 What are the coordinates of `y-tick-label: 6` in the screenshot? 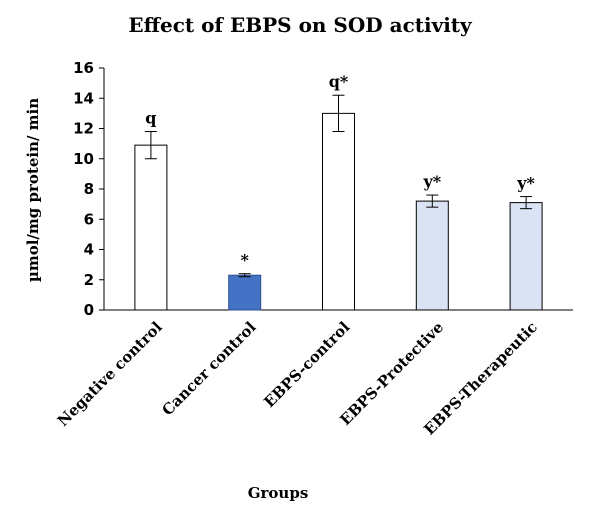 It's located at (89, 219).